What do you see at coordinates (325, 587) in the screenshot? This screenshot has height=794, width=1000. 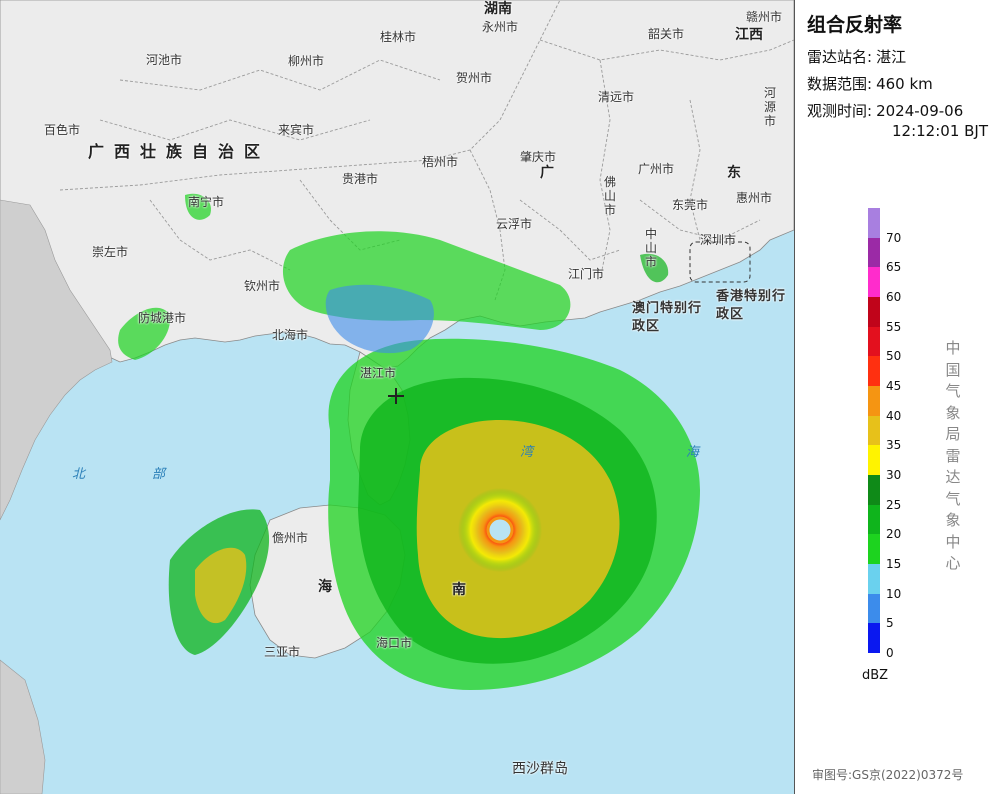 I see `label-hainan-1: 海` at bounding box center [325, 587].